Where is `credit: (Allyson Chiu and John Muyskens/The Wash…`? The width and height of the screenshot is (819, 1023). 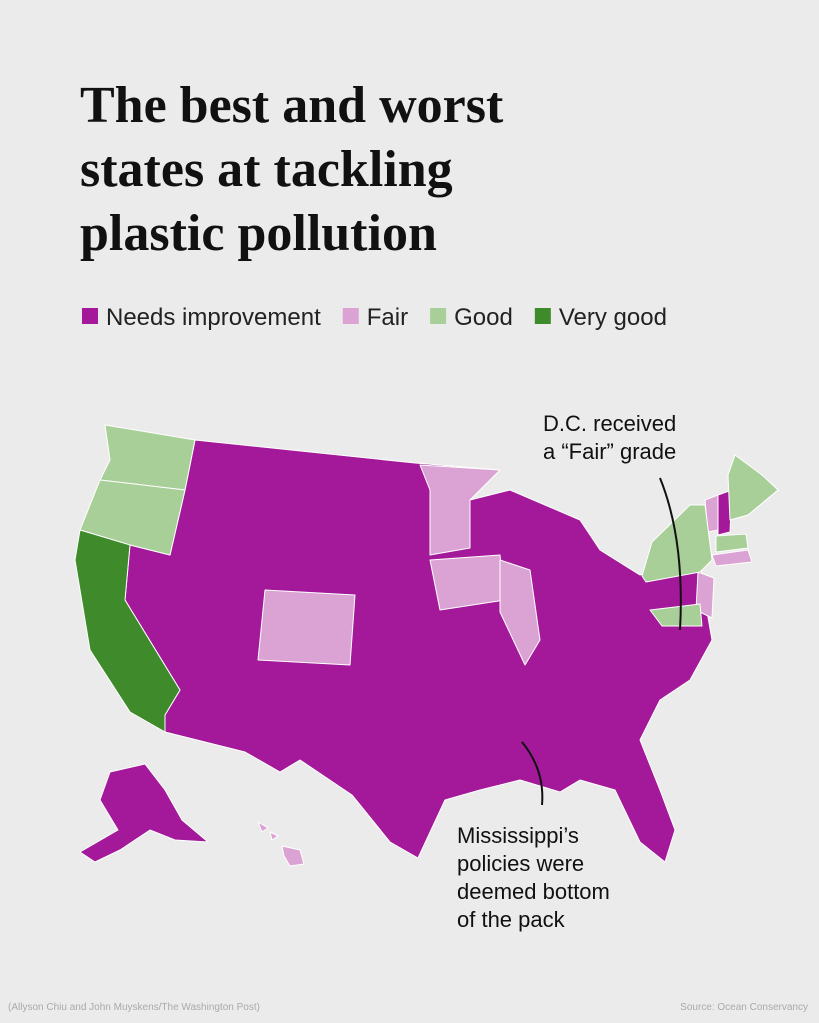
credit: (Allyson Chiu and John Muyskens/The Wash… is located at coordinates (134, 1007).